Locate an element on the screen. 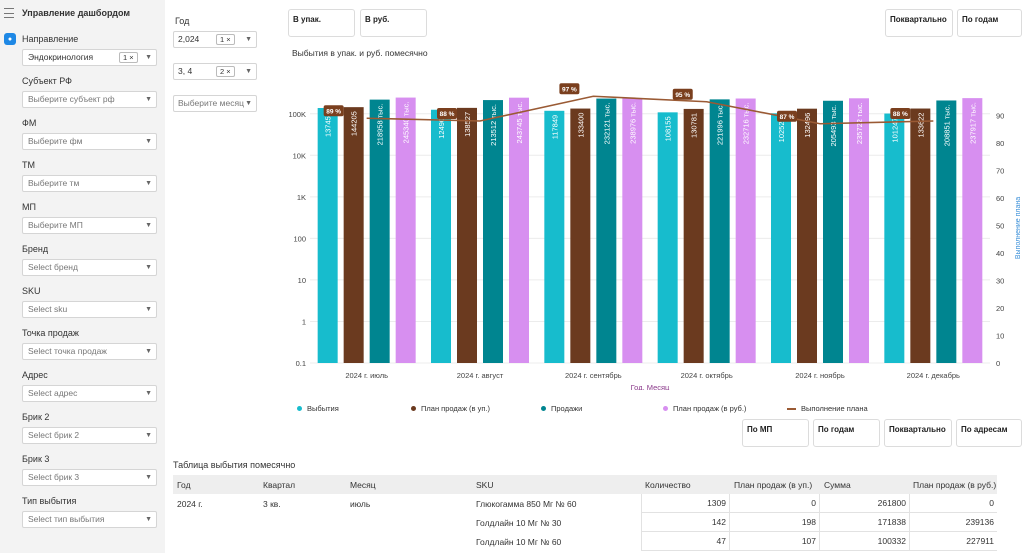  filter-label: Субъект РФ is located at coordinates (47, 81).